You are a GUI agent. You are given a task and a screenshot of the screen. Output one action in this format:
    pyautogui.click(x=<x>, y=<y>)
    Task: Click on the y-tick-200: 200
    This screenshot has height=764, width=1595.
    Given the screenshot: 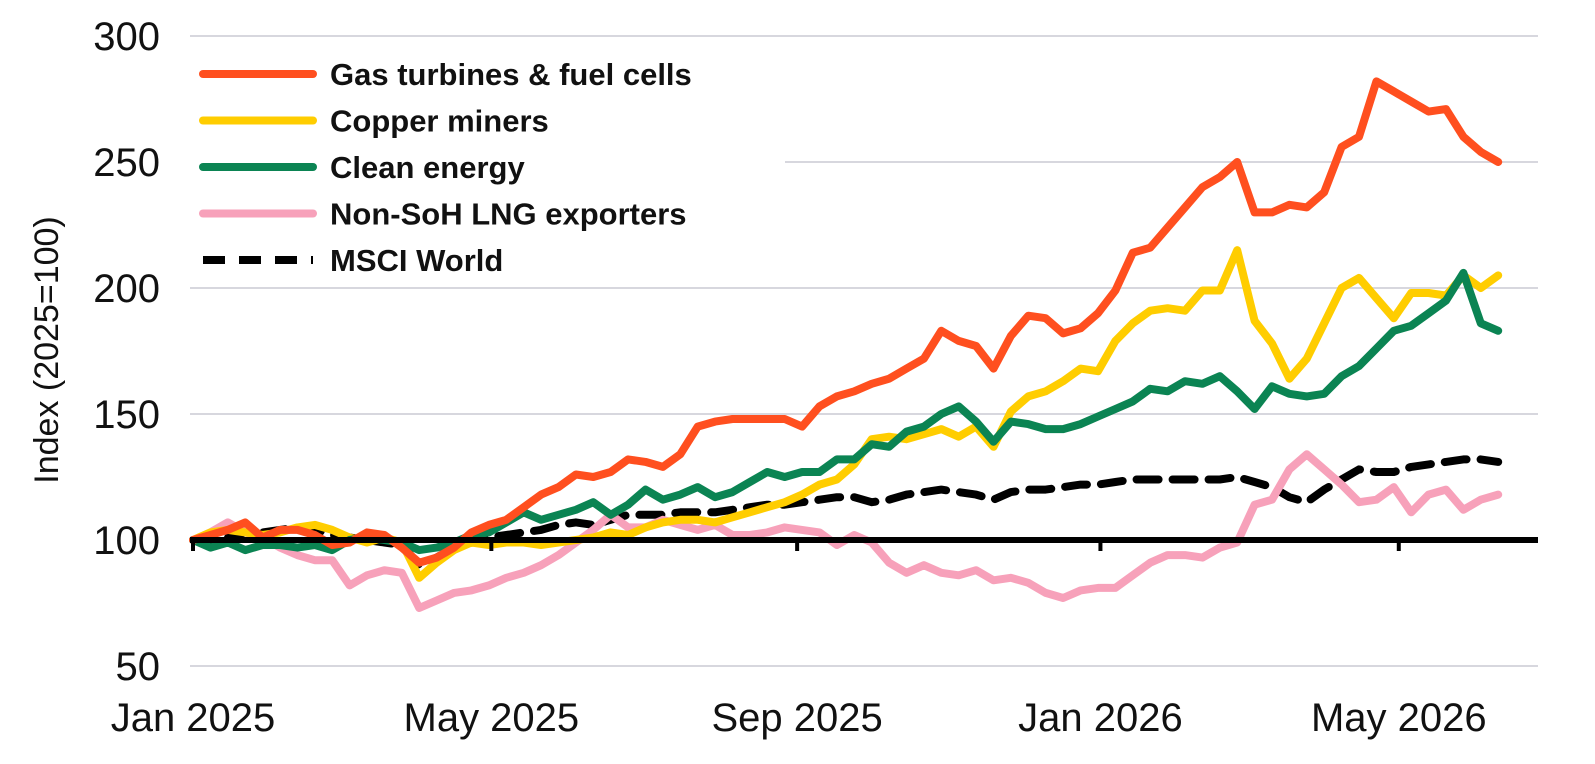 What is the action you would take?
    pyautogui.click(x=126, y=289)
    